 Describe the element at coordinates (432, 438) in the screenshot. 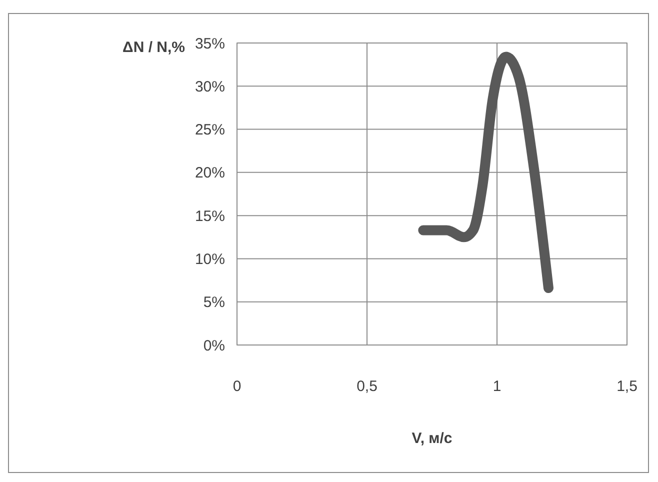

I see `x-axis-title: V, м/с` at that location.